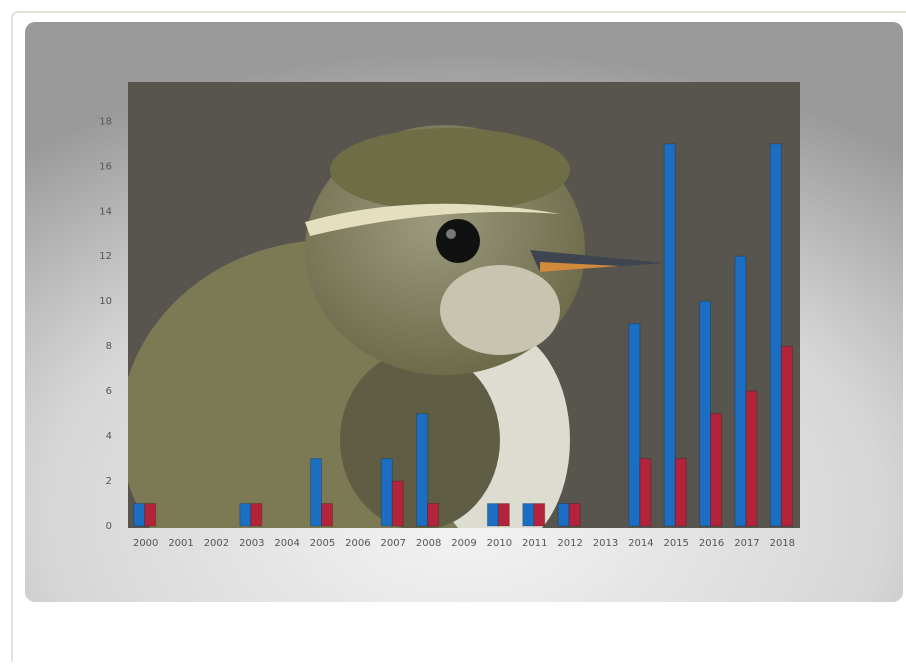  Describe the element at coordinates (463, 543) in the screenshot. I see `x-tick-label: 2009` at that location.